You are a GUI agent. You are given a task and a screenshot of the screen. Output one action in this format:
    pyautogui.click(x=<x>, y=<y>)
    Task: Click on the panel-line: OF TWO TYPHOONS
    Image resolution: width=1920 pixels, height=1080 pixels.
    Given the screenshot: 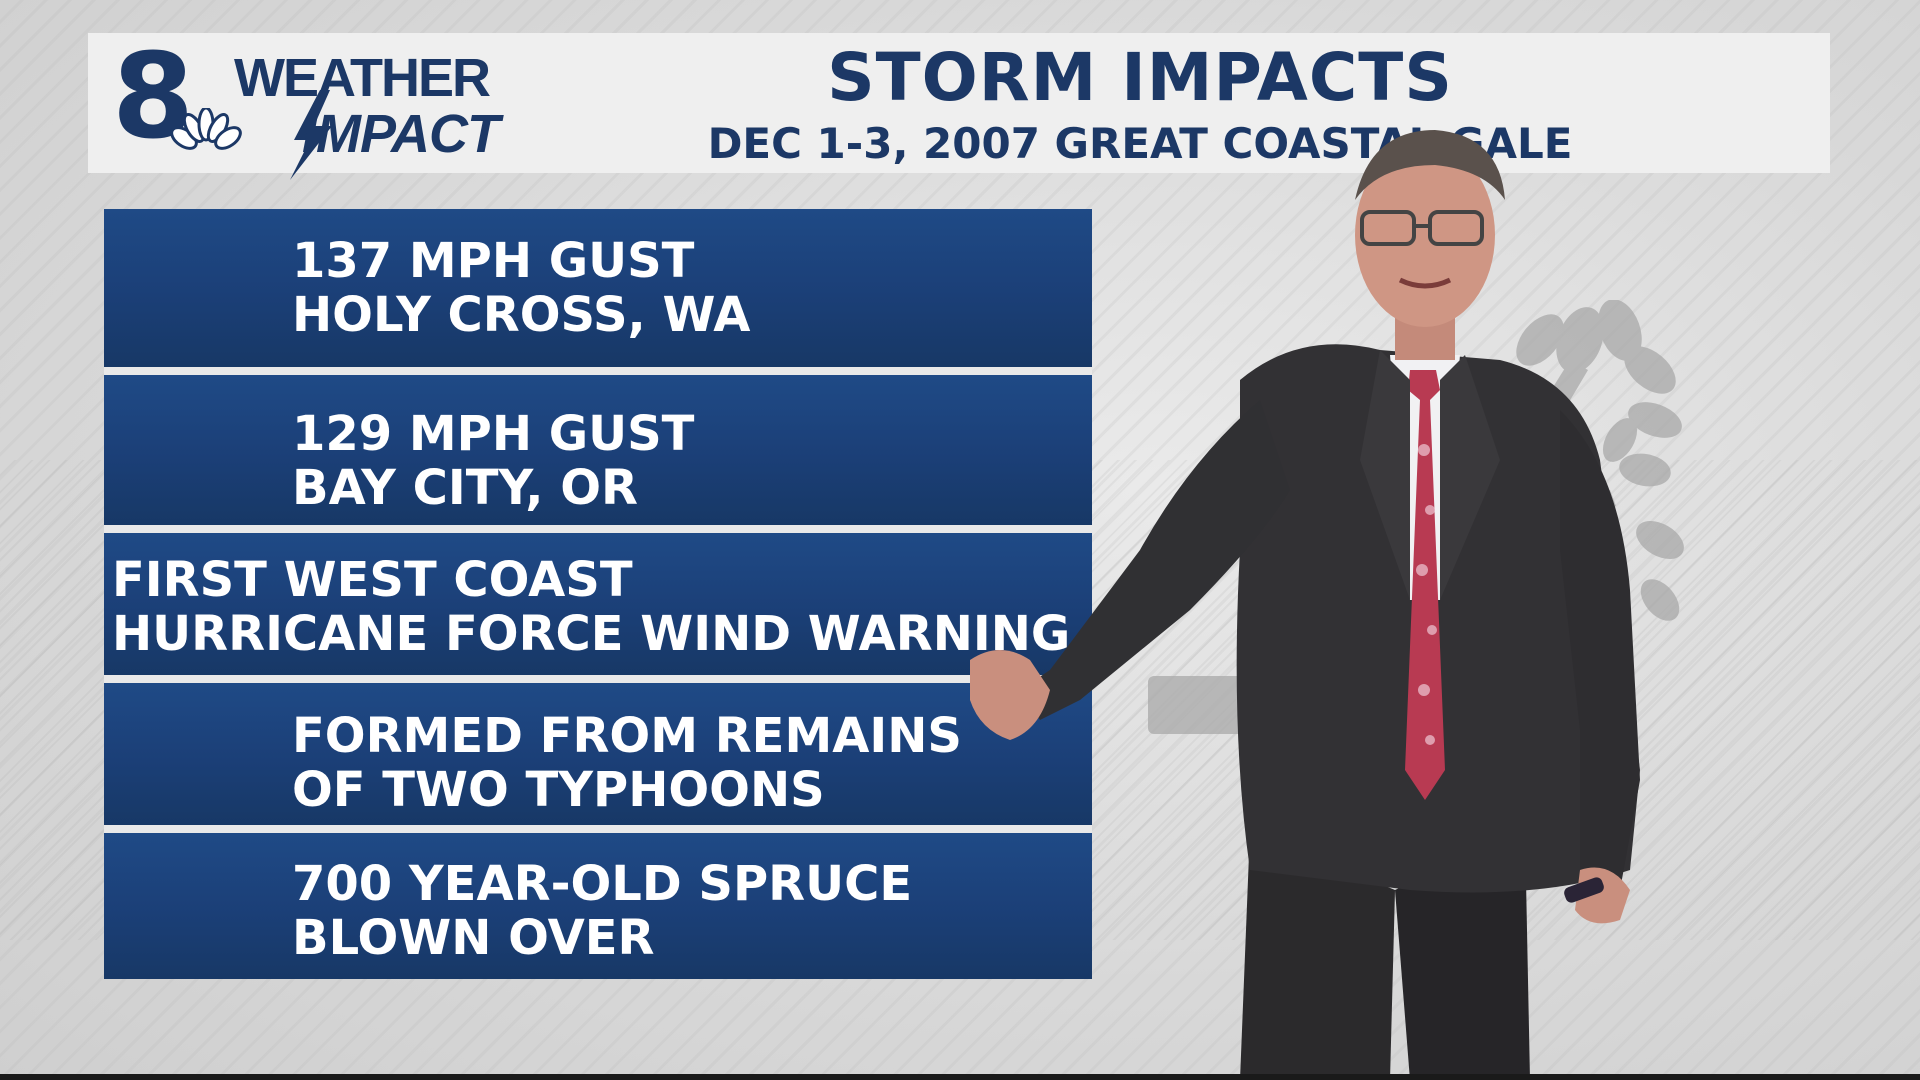 What is the action you would take?
    pyautogui.click(x=558, y=790)
    